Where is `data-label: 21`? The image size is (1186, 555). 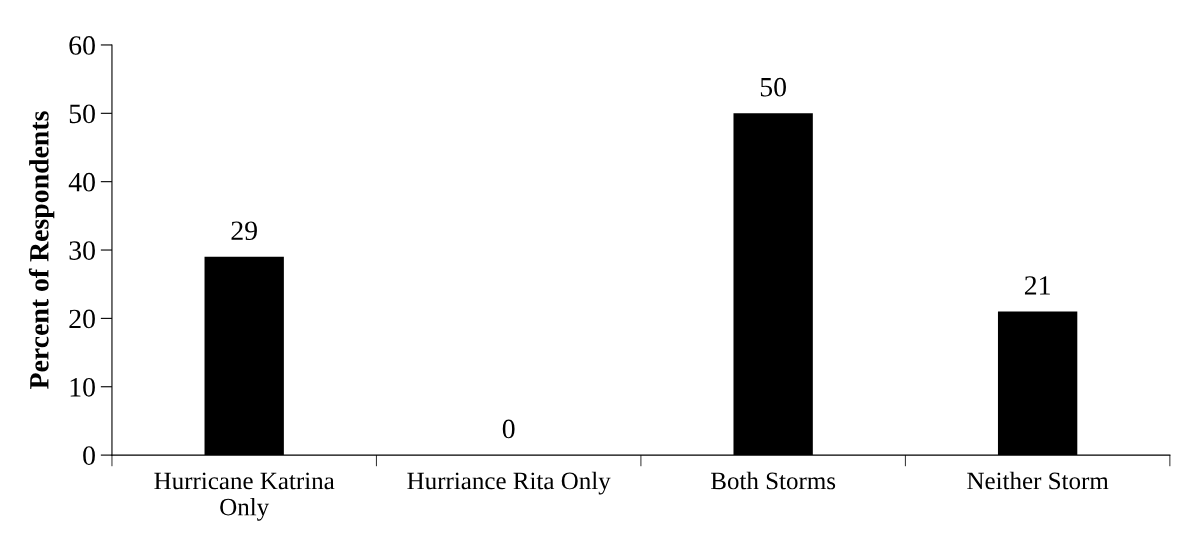
data-label: 21 is located at coordinates (1037, 285).